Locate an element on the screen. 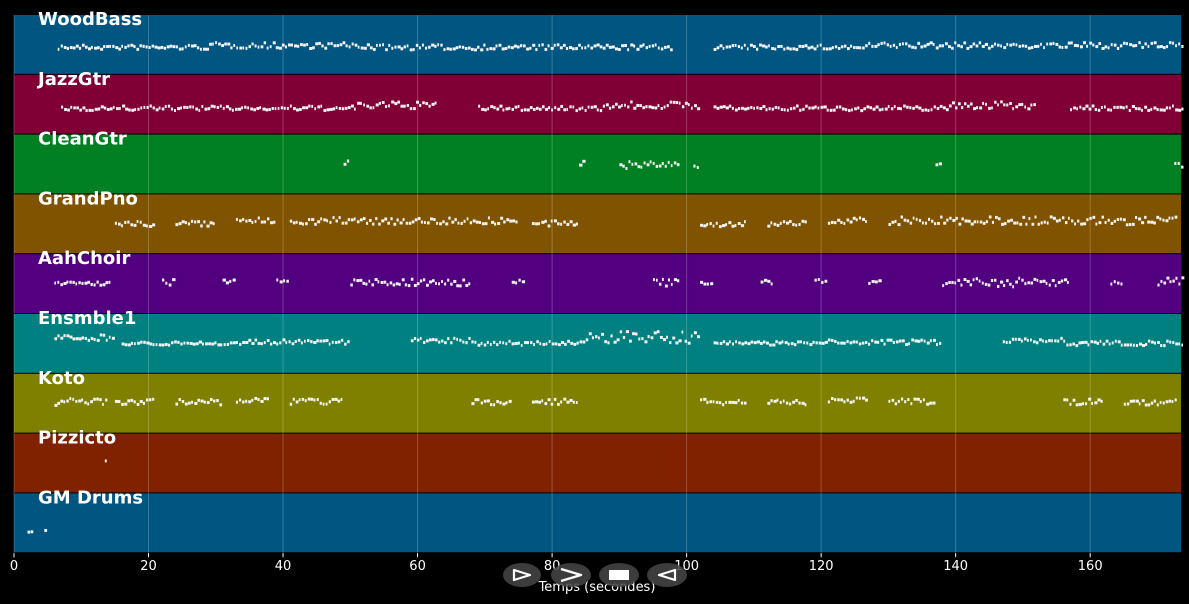 The image size is (1189, 604). play-button is located at coordinates (522, 575).